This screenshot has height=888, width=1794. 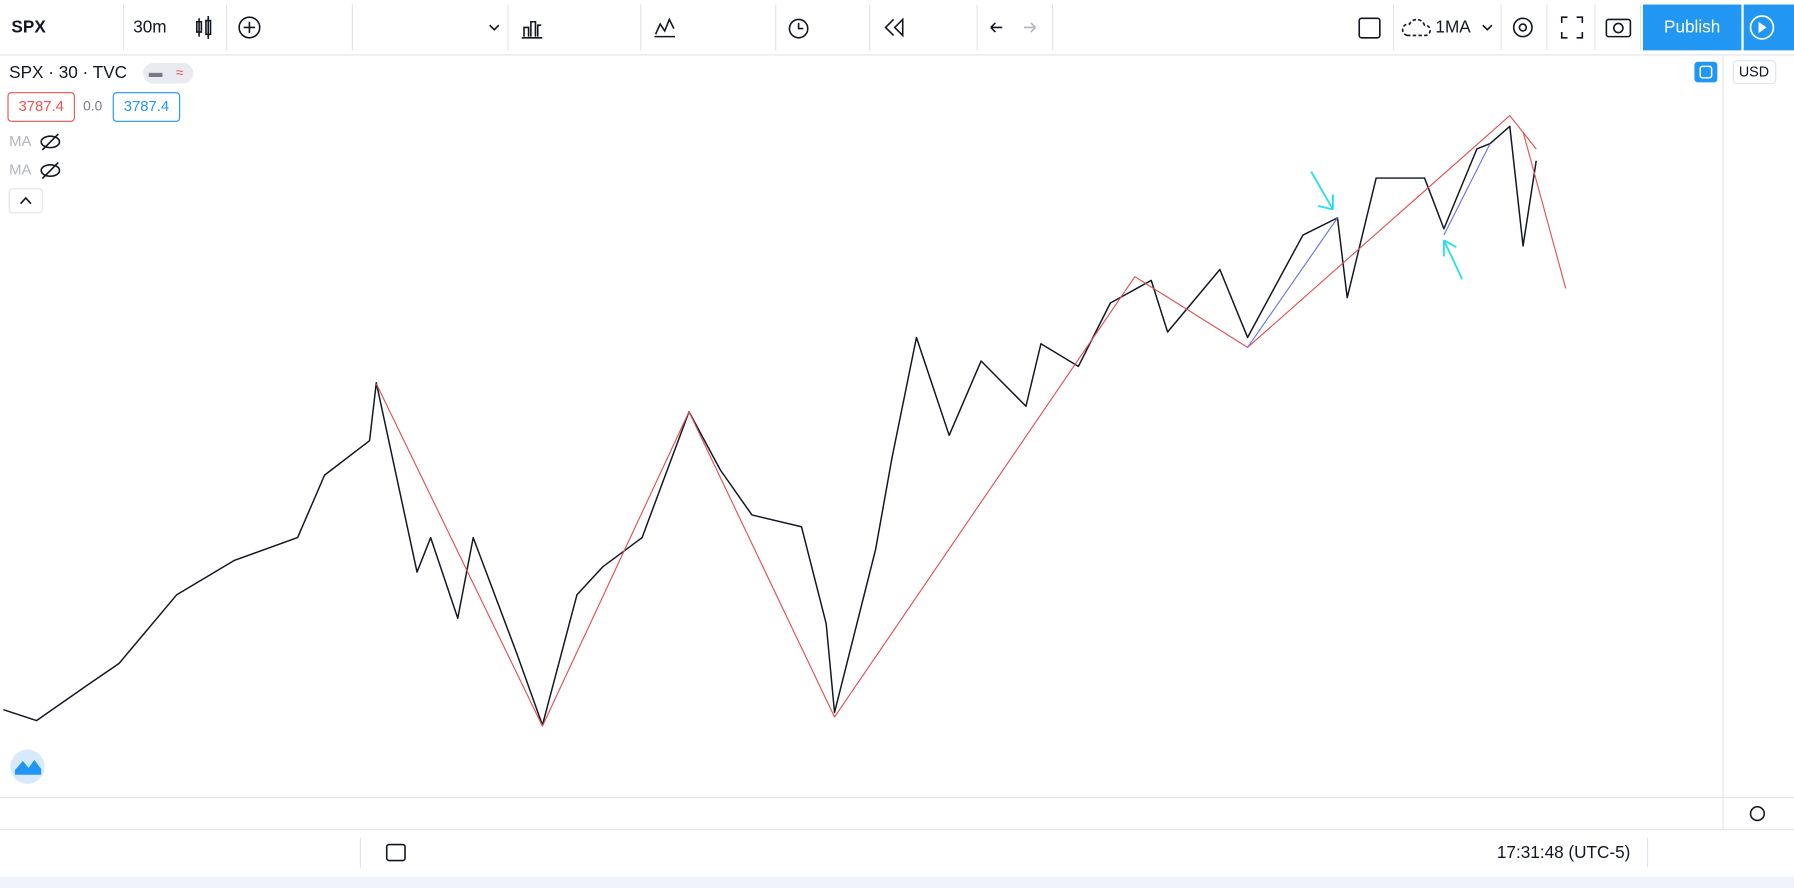 I want to click on ask: 3787.4, so click(x=146, y=107).